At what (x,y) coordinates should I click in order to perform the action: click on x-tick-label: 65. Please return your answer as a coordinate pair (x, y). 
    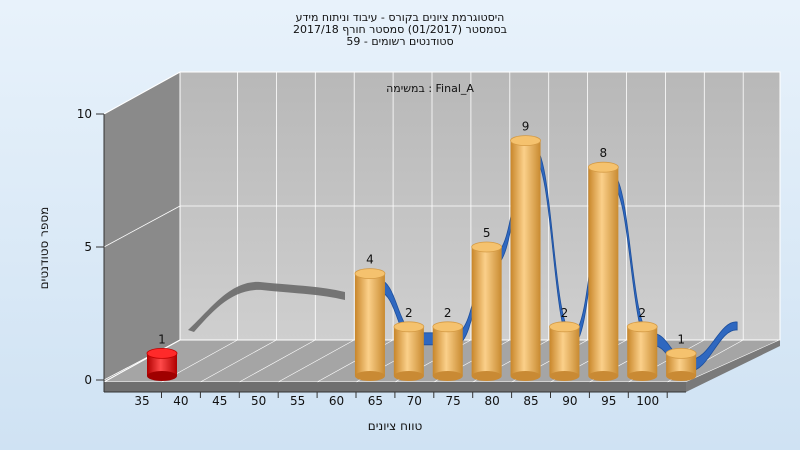
    Looking at the image, I should click on (375, 401).